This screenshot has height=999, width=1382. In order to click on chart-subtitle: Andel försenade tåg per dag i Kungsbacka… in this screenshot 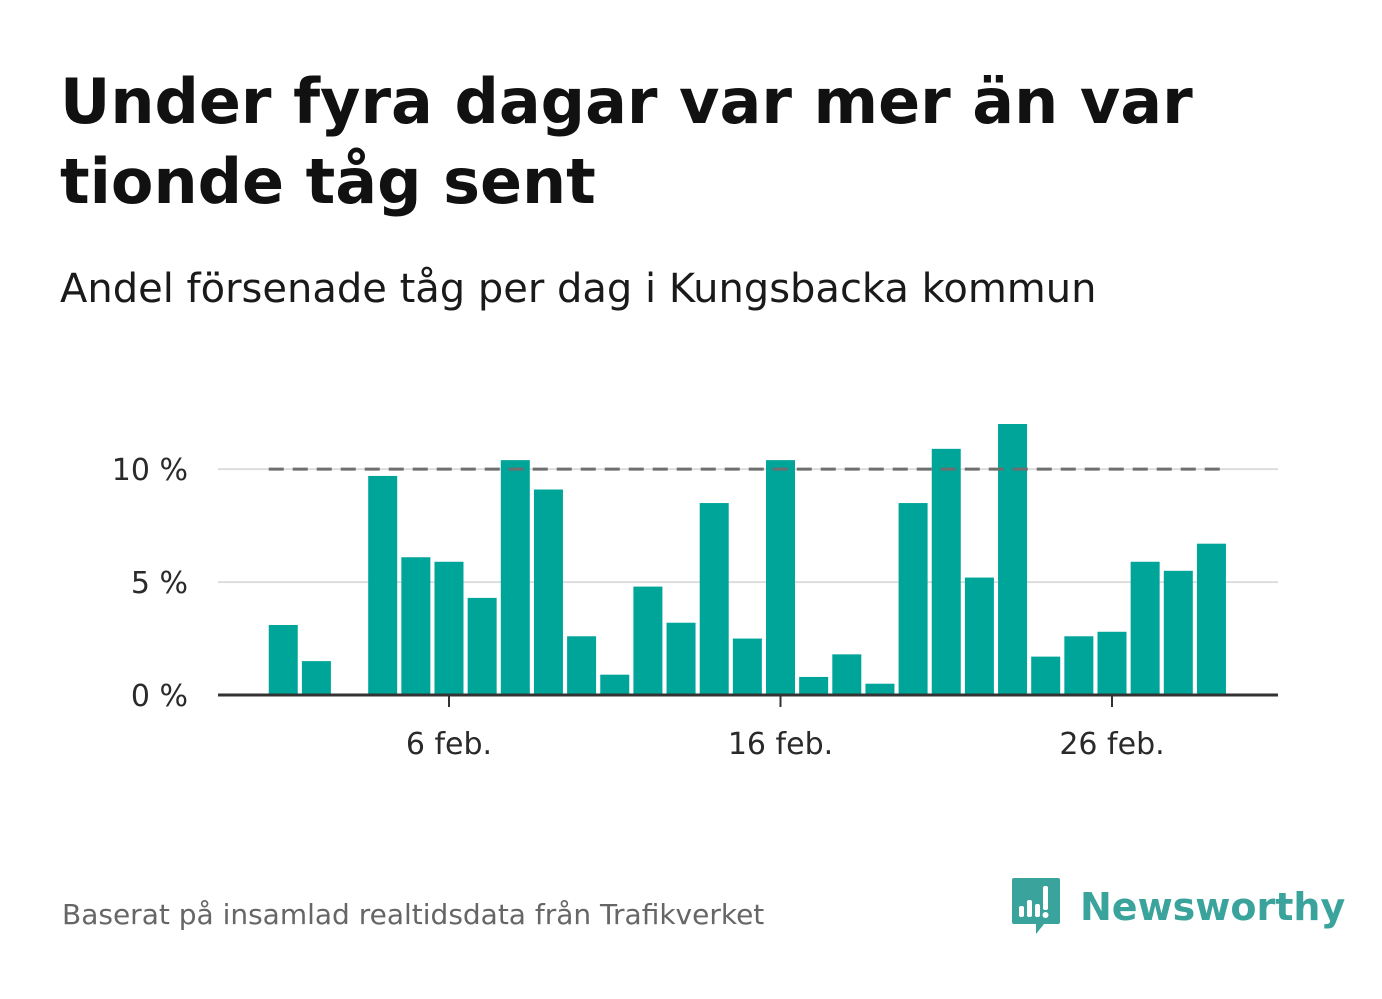, I will do `click(578, 289)`.